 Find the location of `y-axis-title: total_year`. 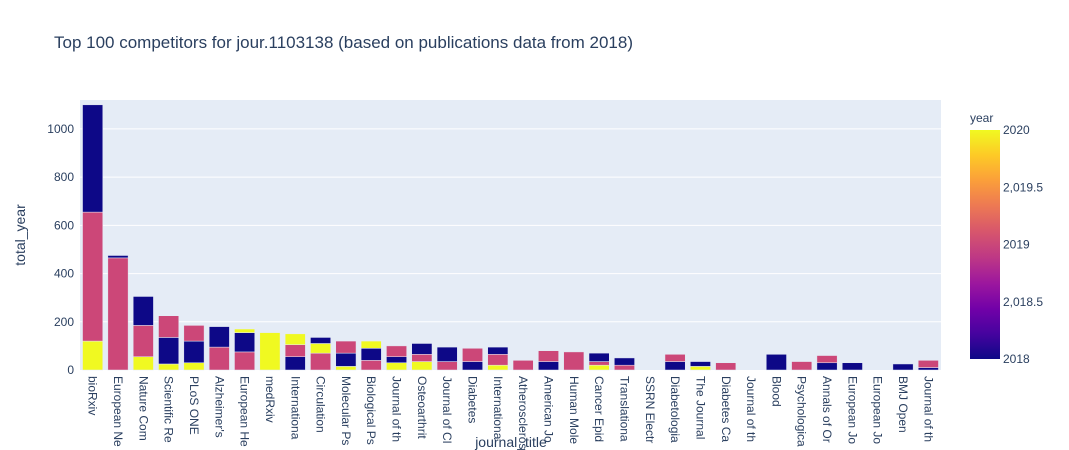

y-axis-title: total_year is located at coordinates (20, 235).